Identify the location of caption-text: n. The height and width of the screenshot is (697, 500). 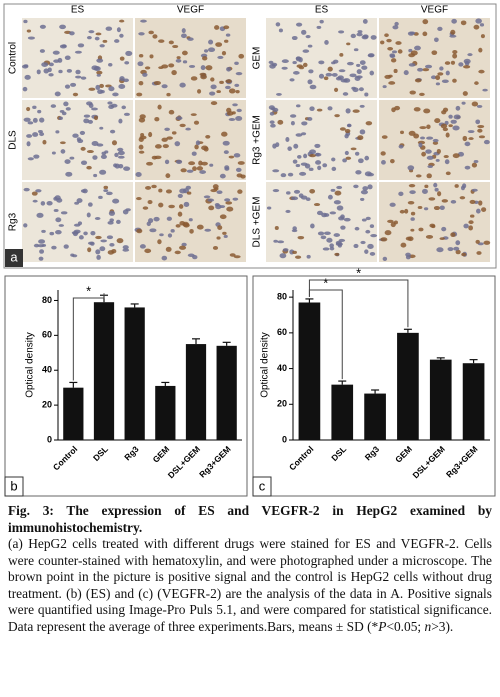
(428, 626).